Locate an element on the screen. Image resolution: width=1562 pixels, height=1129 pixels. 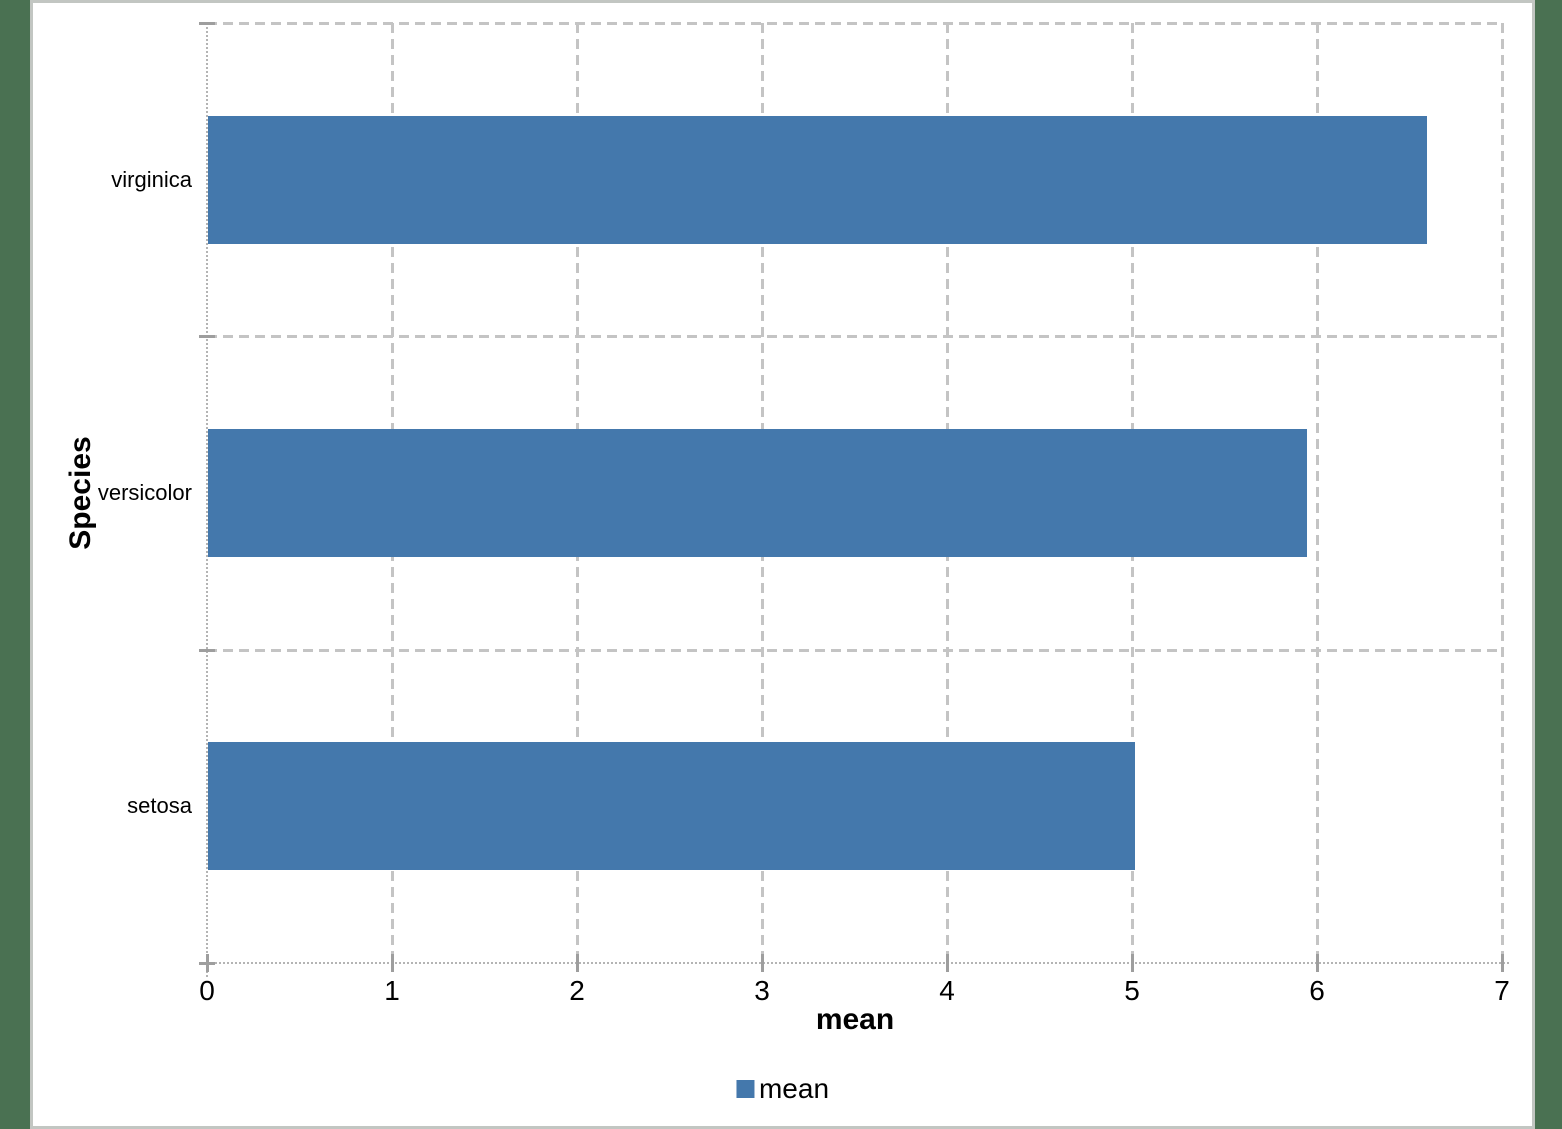
legend-swatch-mean is located at coordinates (744, 1089).